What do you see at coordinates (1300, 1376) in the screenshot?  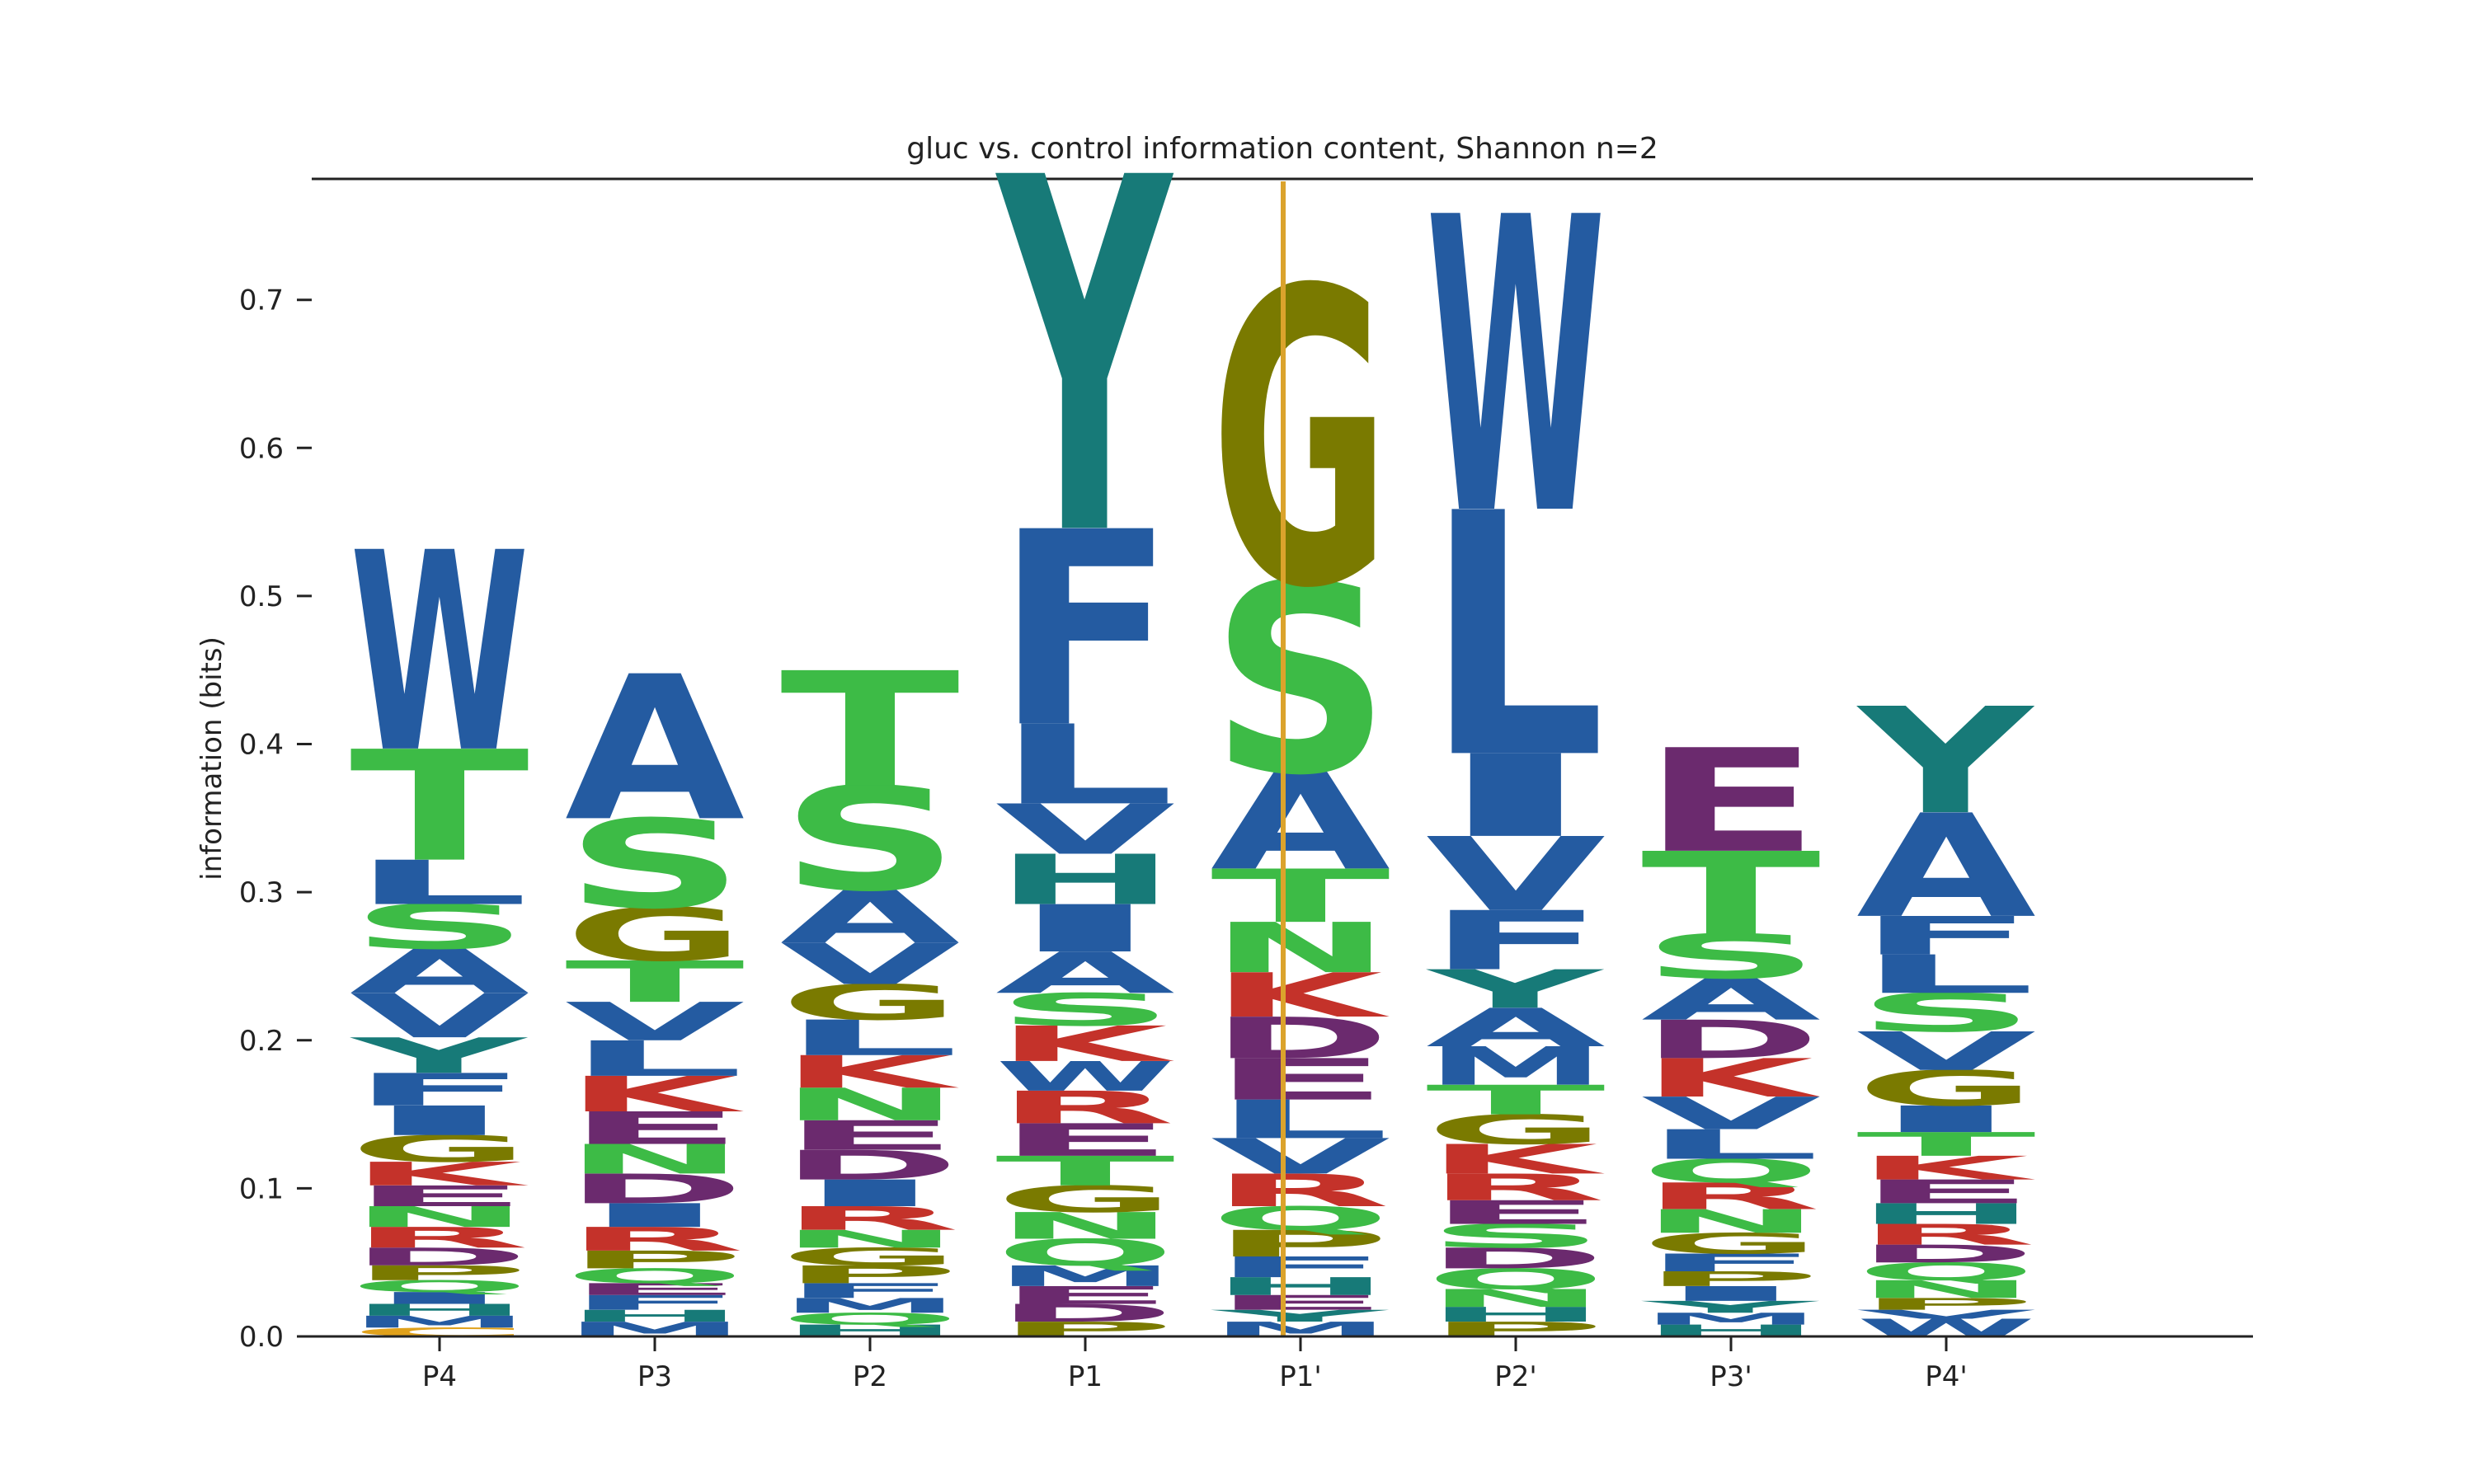 I see `x-tick-label: P1'` at bounding box center [1300, 1376].